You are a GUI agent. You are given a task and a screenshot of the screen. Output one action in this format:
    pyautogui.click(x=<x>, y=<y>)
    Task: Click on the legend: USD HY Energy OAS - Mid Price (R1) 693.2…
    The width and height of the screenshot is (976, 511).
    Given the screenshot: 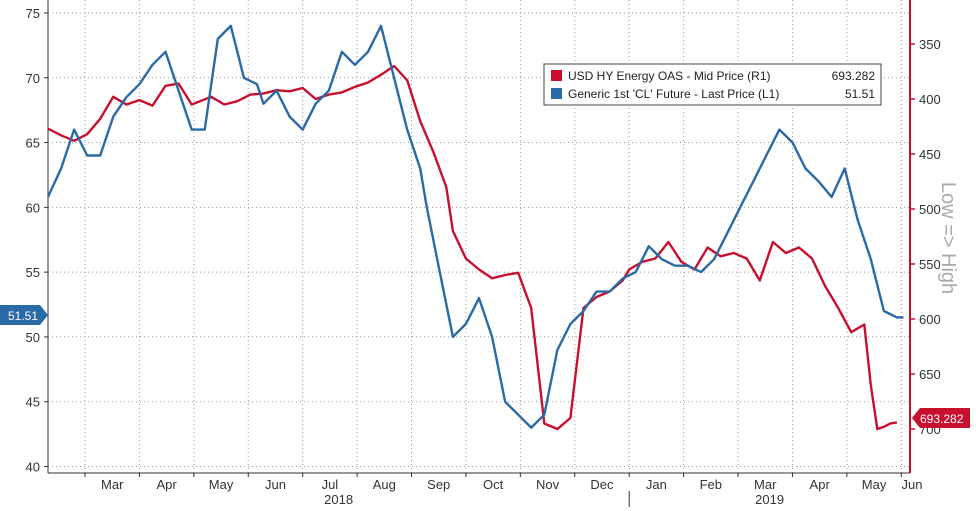 What is the action you would take?
    pyautogui.click(x=712, y=84)
    